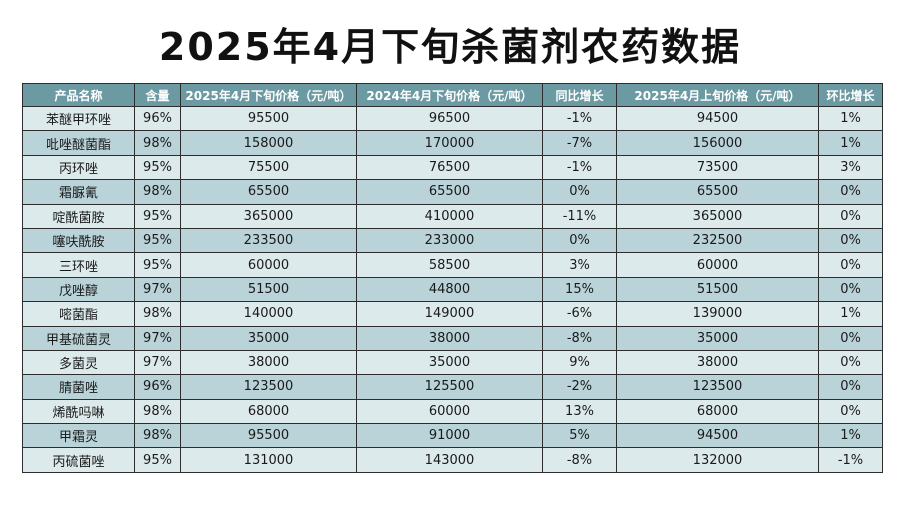  I want to click on table-row: 甲基硫菌灵 97% 35000 38000 -8% 35000 0%, so click(452, 338).